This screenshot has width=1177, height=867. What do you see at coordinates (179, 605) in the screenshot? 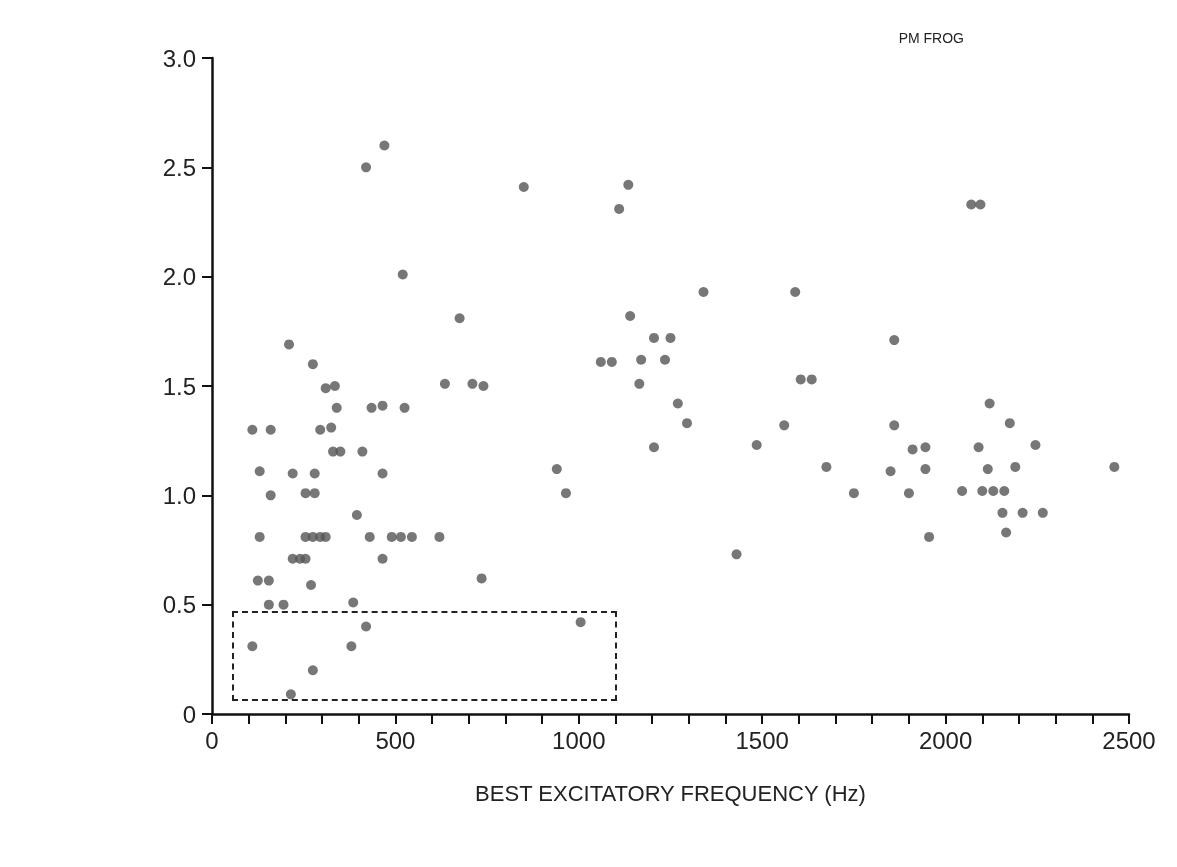
I see `y-tick-label: 0.5` at bounding box center [179, 605].